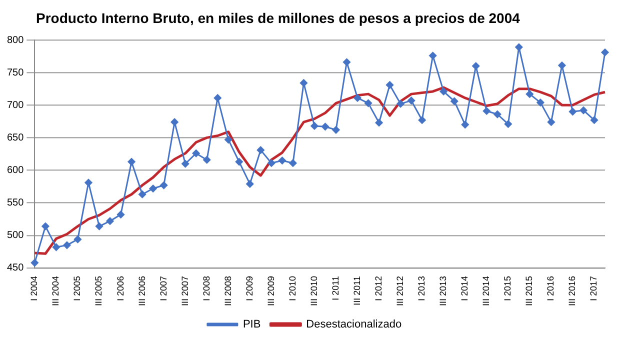  What do you see at coordinates (271, 291) in the screenshot?
I see `x-tick-label: III 2009` at bounding box center [271, 291].